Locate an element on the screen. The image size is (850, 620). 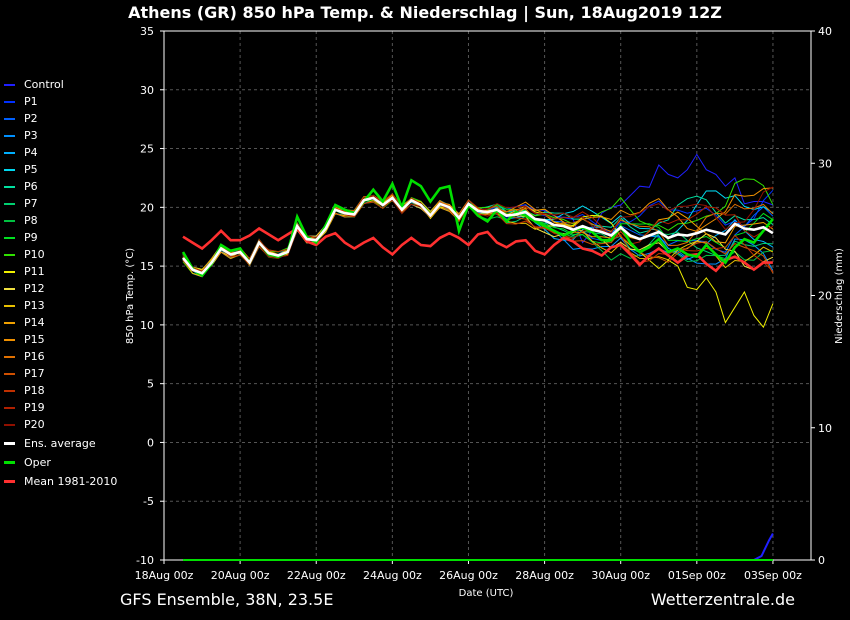
legend-label: P14 is located at coordinates (34, 322).